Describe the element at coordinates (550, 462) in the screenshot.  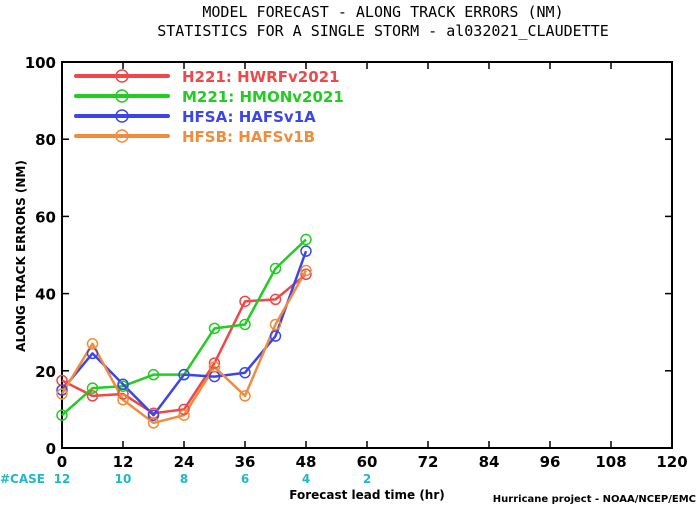
I see `x-tick-label: 96` at that location.